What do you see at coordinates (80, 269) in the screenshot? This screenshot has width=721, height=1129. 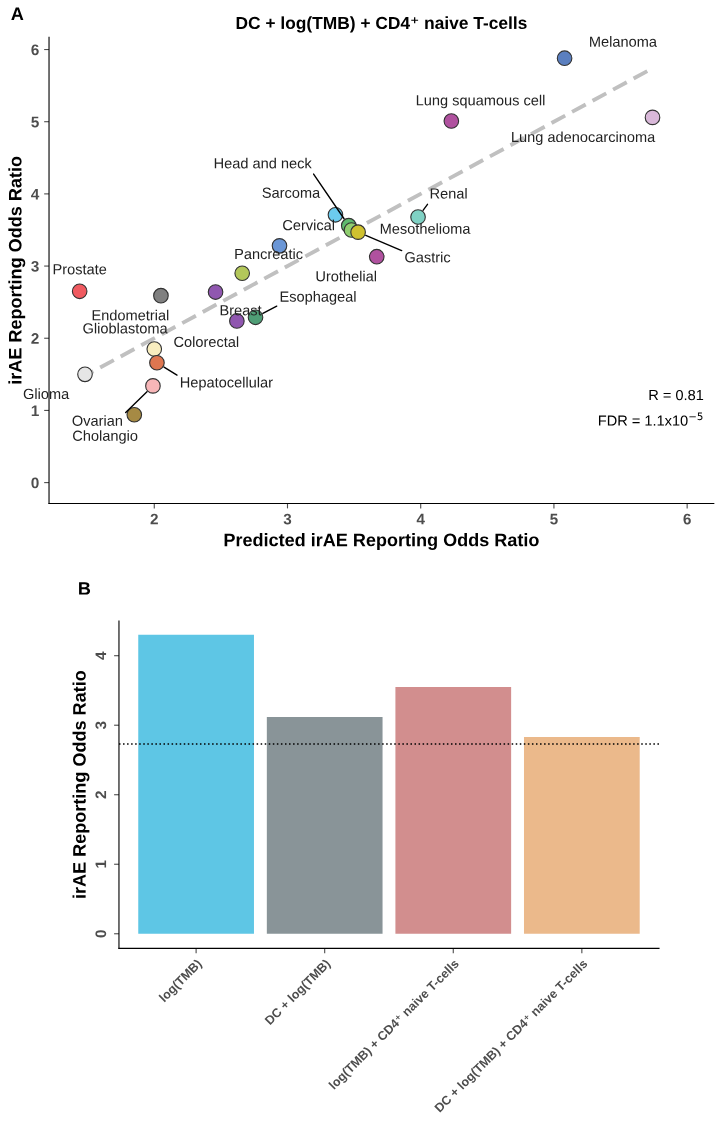 I see `annotation: Prostate` at bounding box center [80, 269].